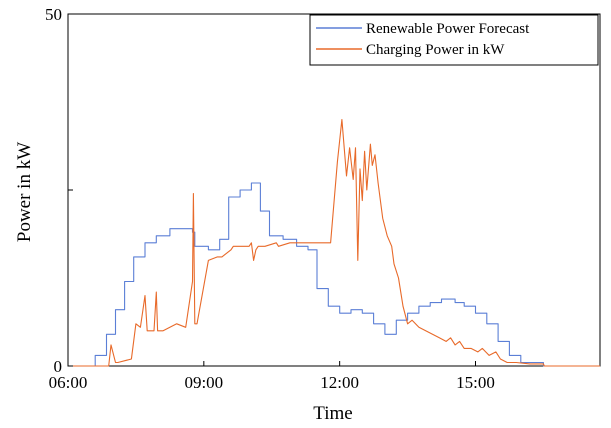 This screenshot has width=611, height=428. I want to click on x-tick-label: 09:00, so click(203, 382).